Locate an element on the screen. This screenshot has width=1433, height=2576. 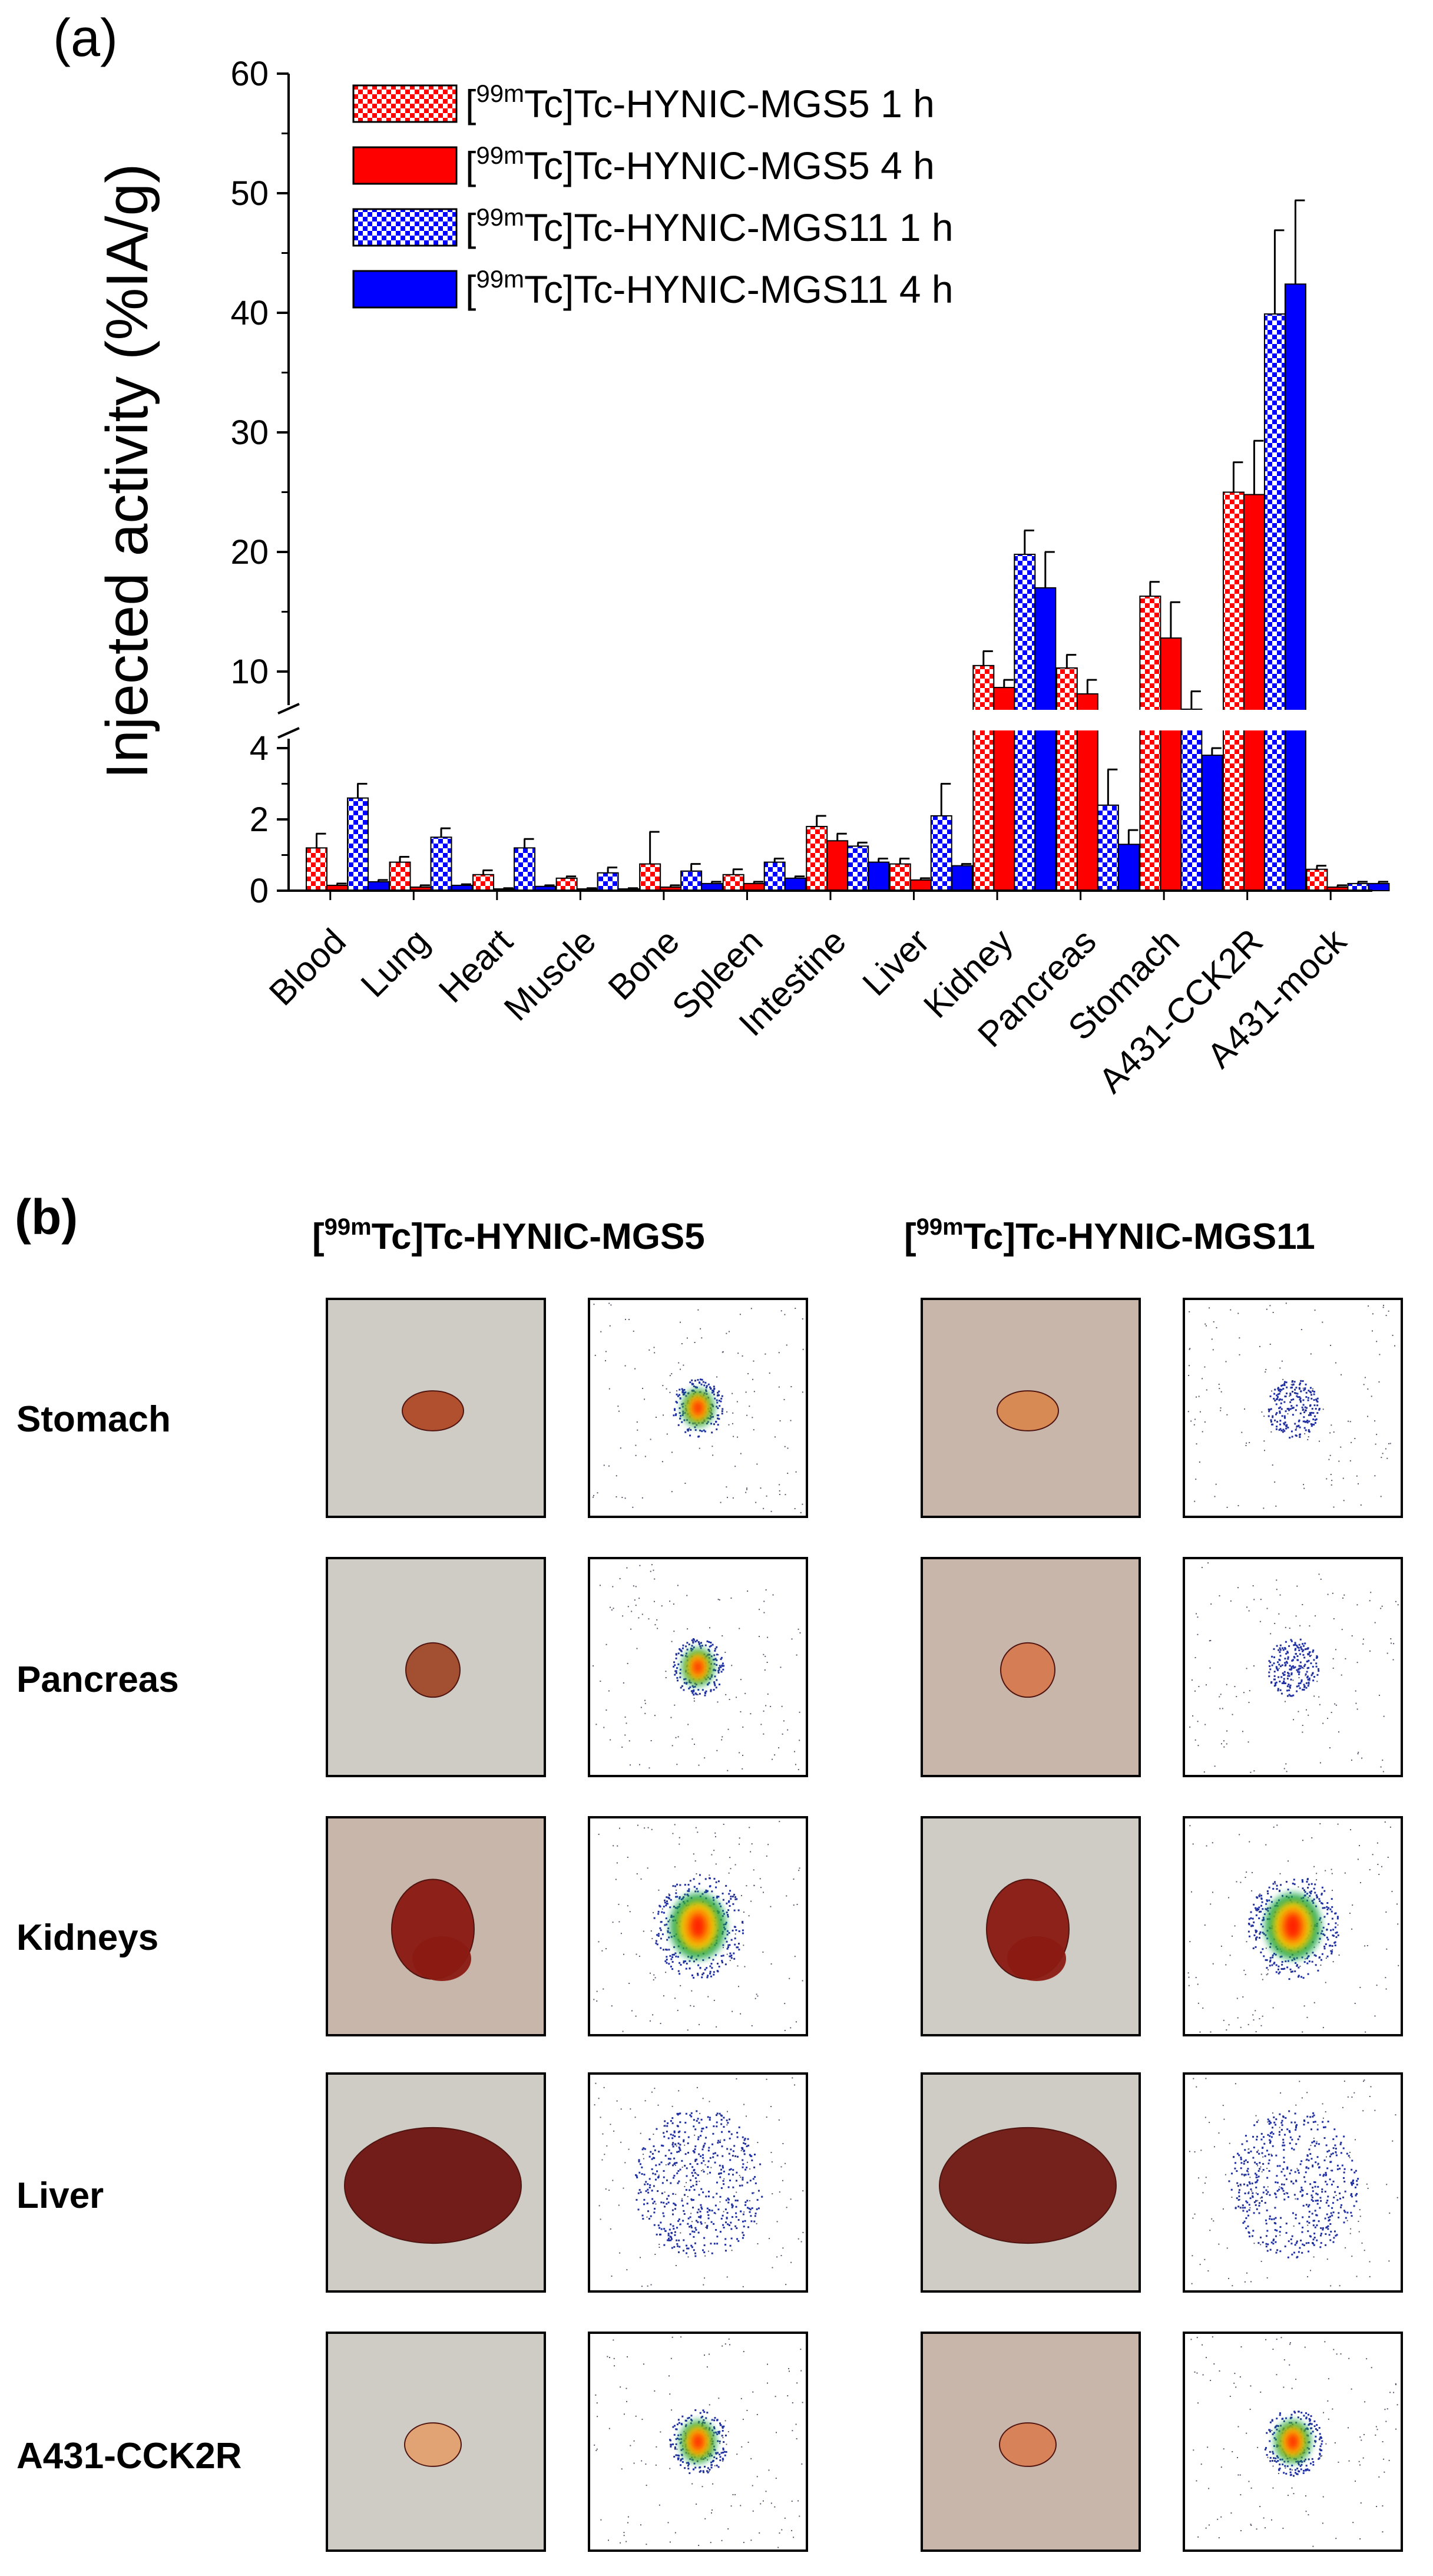
x-tick-label-blood: Blood is located at coordinates (307, 967).